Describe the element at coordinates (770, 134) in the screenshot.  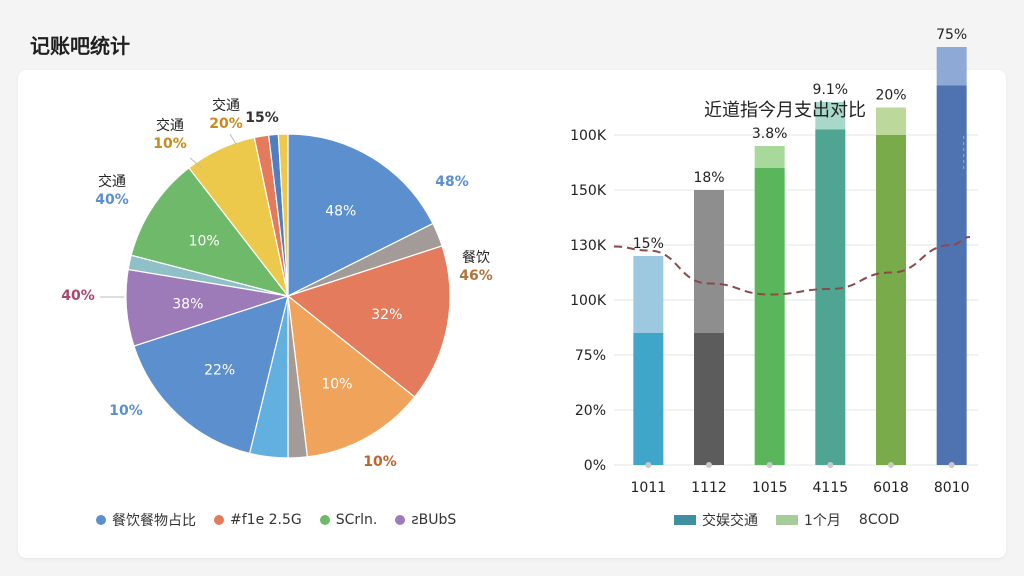
I see `bar-value-label: 3.8%` at that location.